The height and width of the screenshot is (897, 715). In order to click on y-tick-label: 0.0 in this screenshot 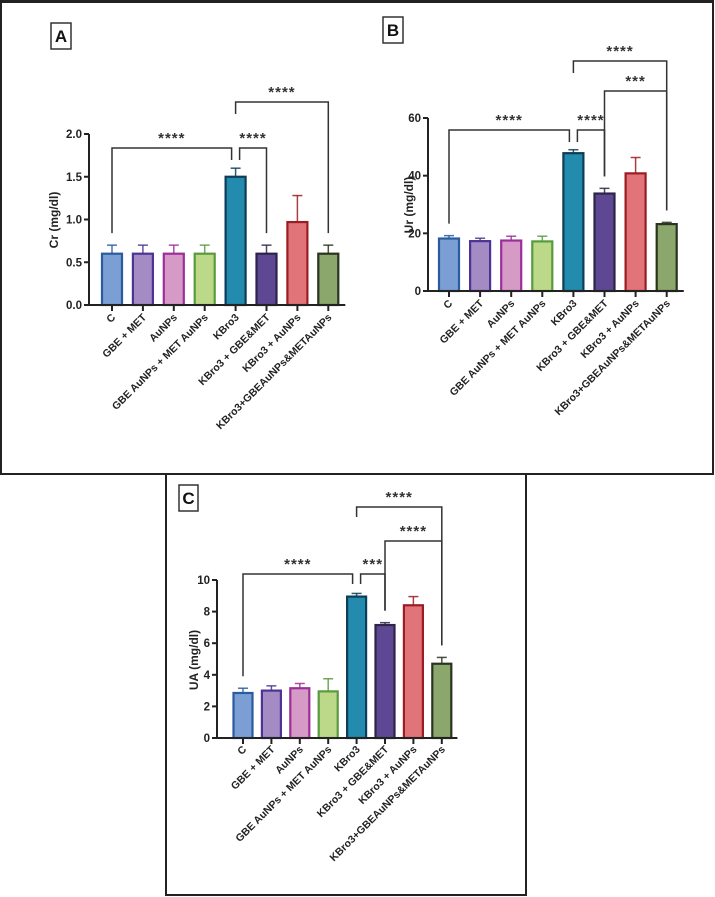, I will do `click(74, 306)`.